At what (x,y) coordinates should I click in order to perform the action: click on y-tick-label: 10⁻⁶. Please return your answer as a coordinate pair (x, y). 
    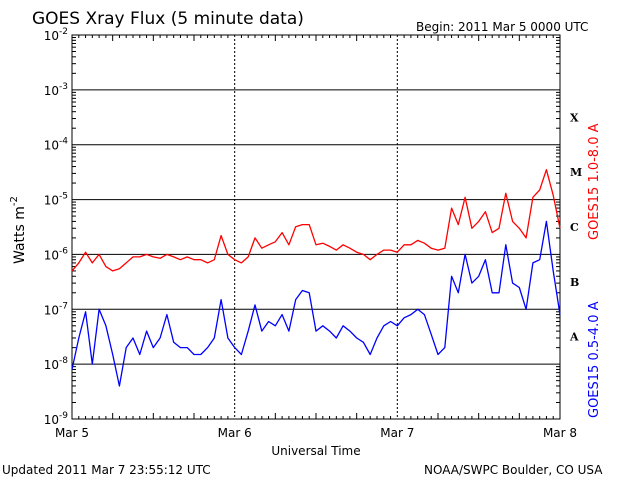
    Looking at the image, I should click on (56, 254).